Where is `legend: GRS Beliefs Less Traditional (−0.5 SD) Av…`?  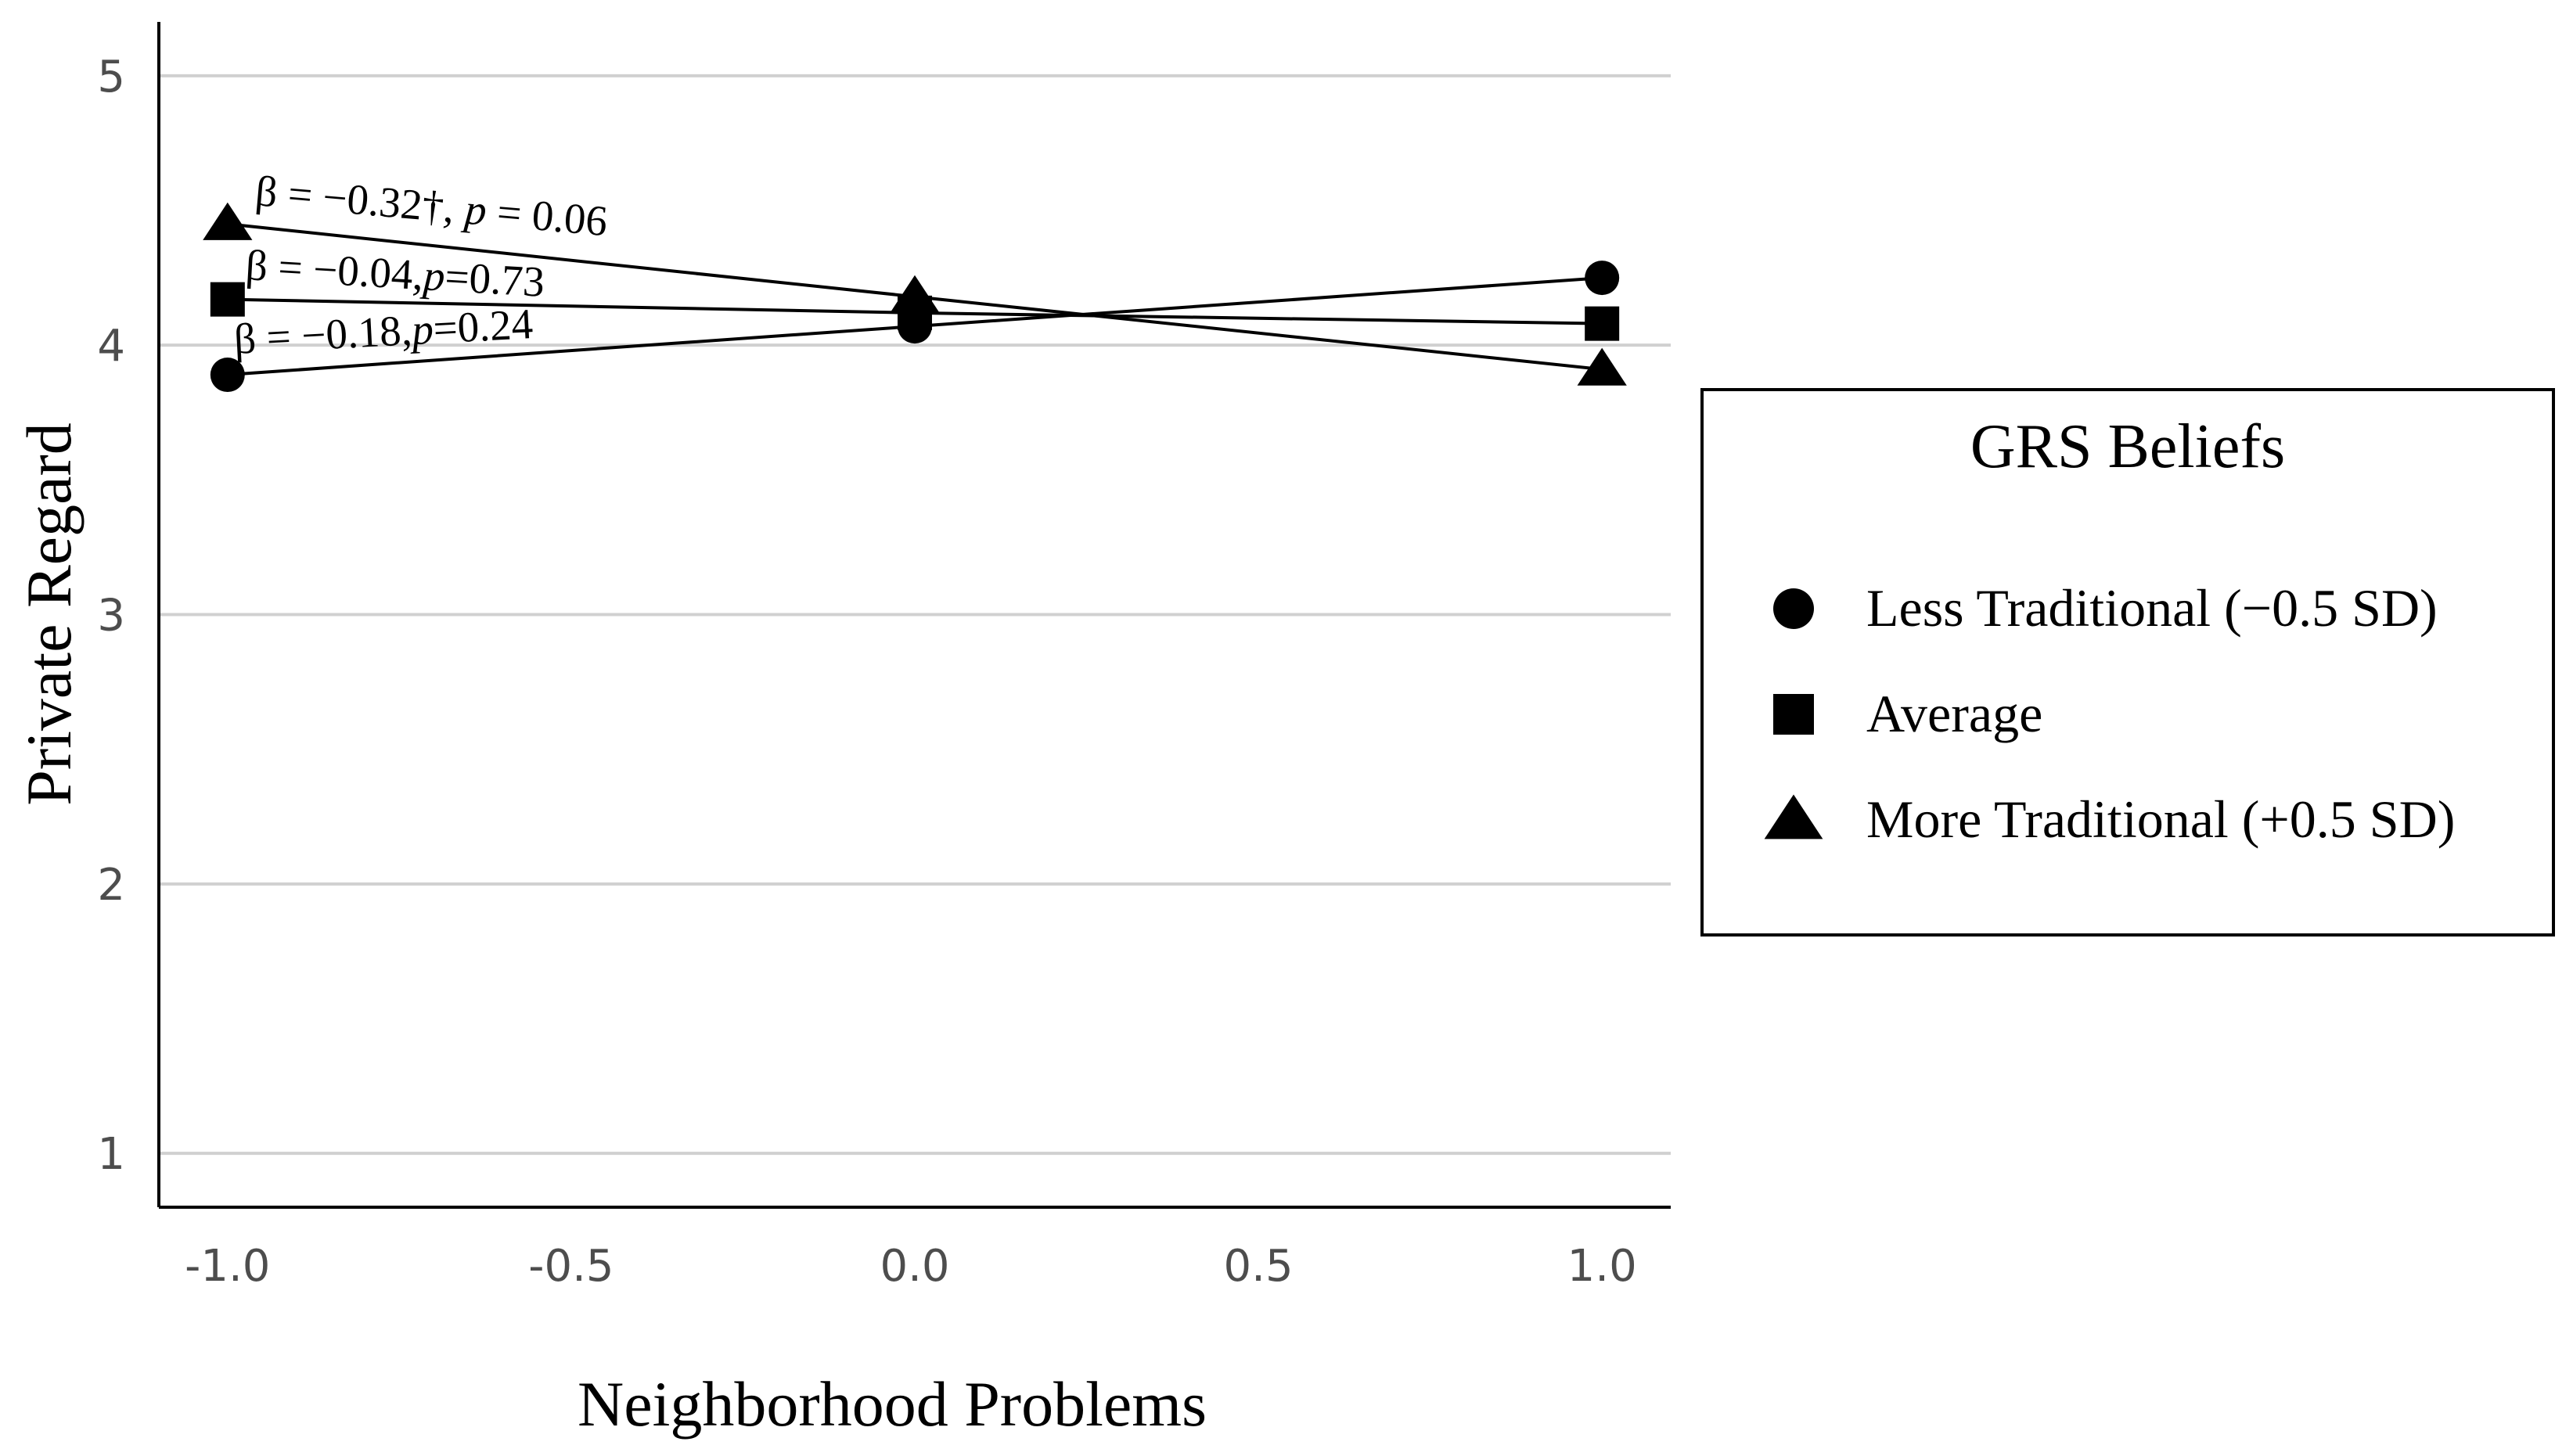 legend: GRS Beliefs Less Traditional (−0.5 SD) Av… is located at coordinates (2127, 662).